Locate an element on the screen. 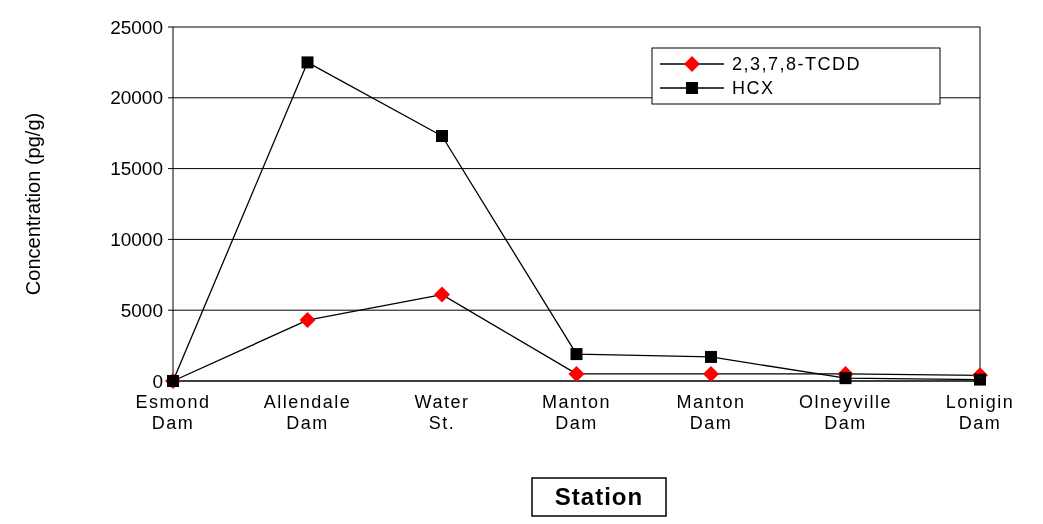 The image size is (1043, 524). x-tick-label: Esmond Dam is located at coordinates (173, 412).